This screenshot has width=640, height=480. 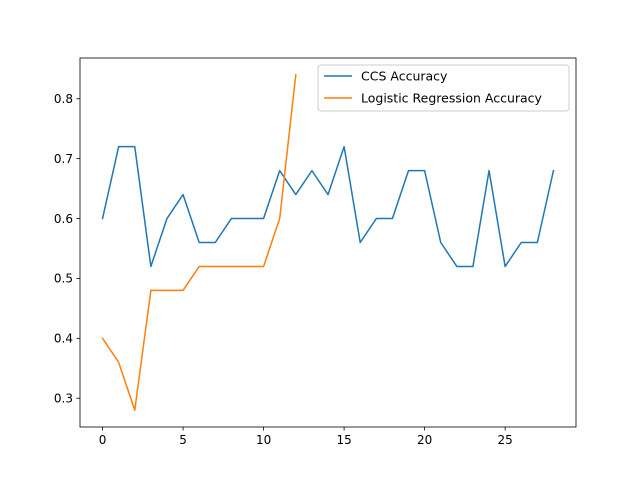 What do you see at coordinates (63, 99) in the screenshot?
I see `y-tick-label: 0.8` at bounding box center [63, 99].